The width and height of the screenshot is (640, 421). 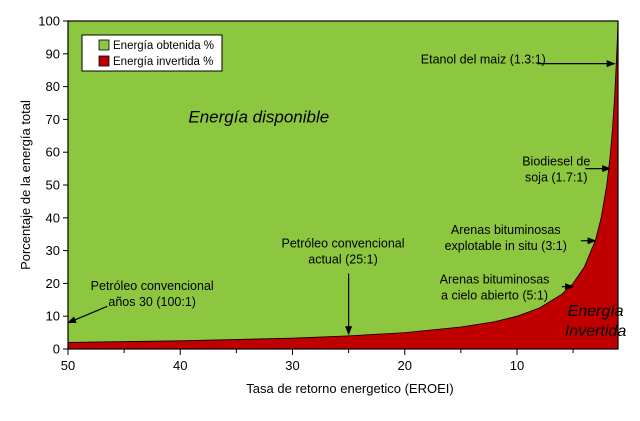 I want to click on legend-swatch-invertida, so click(x=104, y=61).